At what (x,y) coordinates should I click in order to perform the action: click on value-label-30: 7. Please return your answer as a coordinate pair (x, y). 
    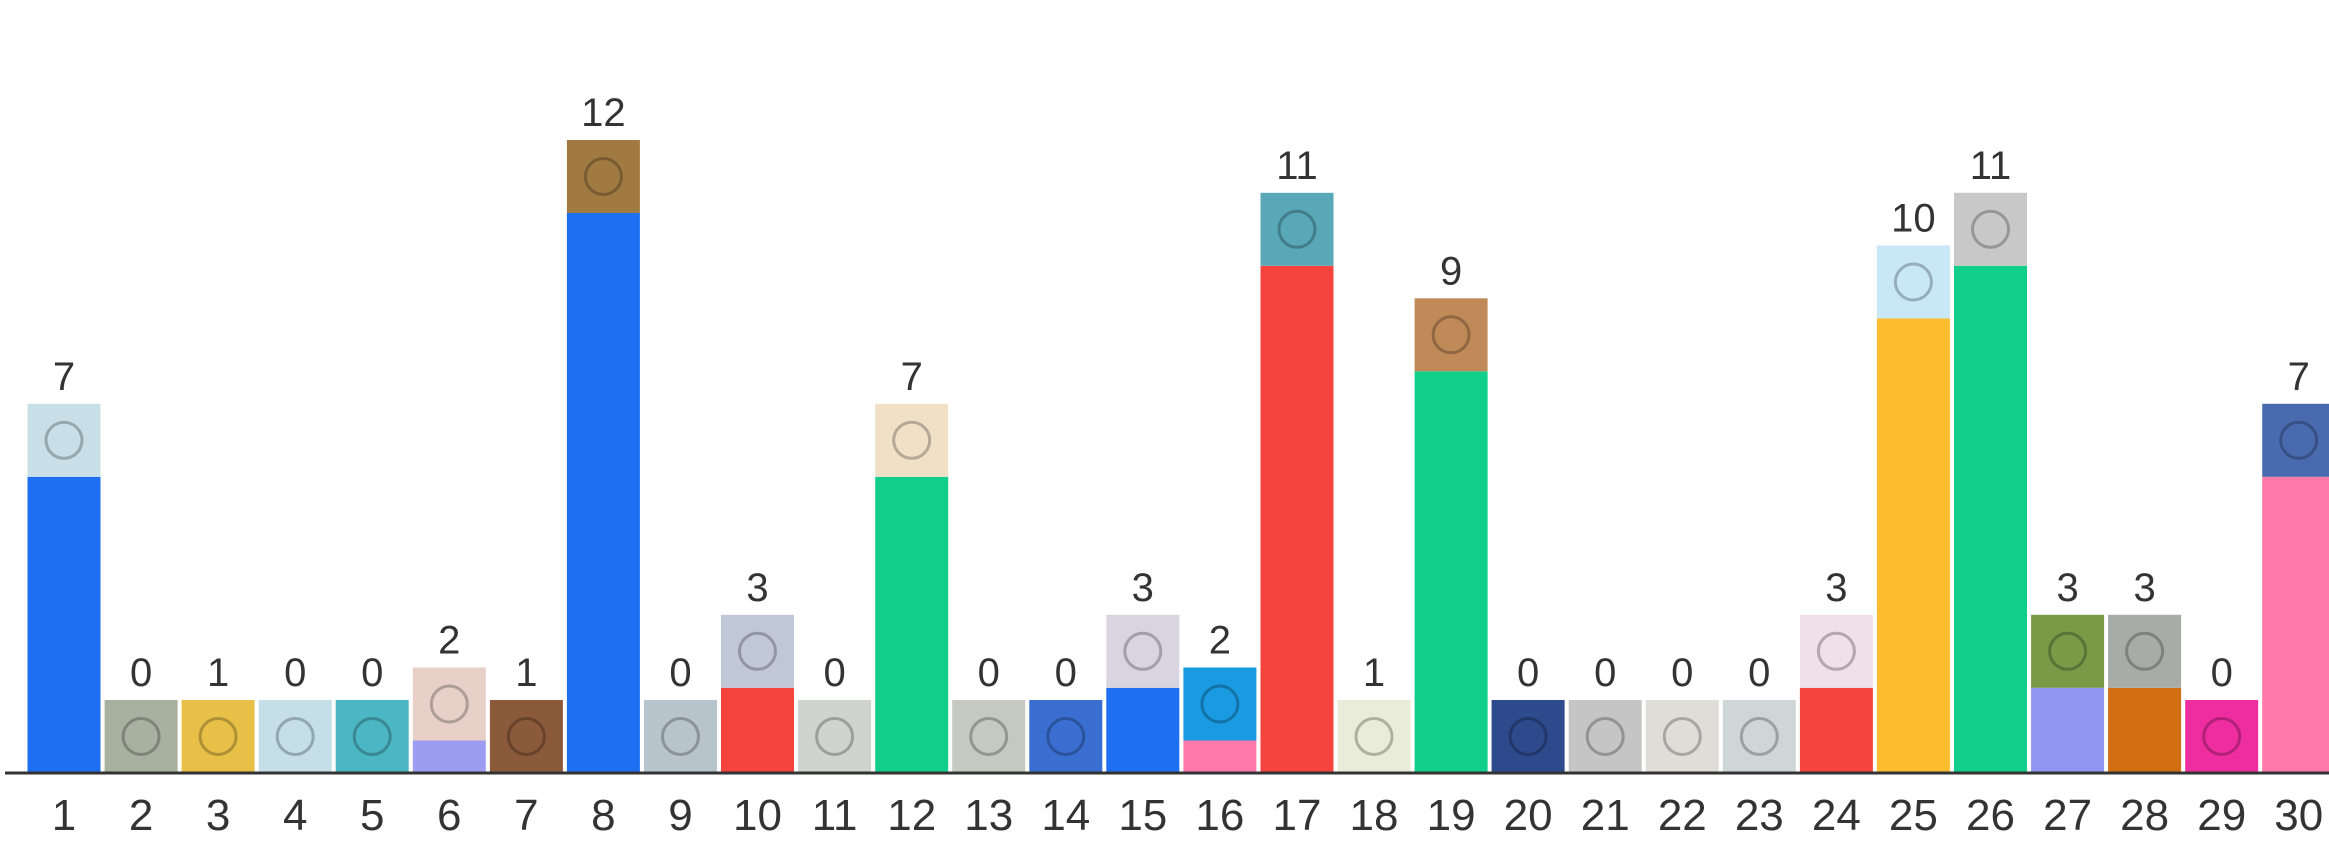
    Looking at the image, I should click on (2299, 377).